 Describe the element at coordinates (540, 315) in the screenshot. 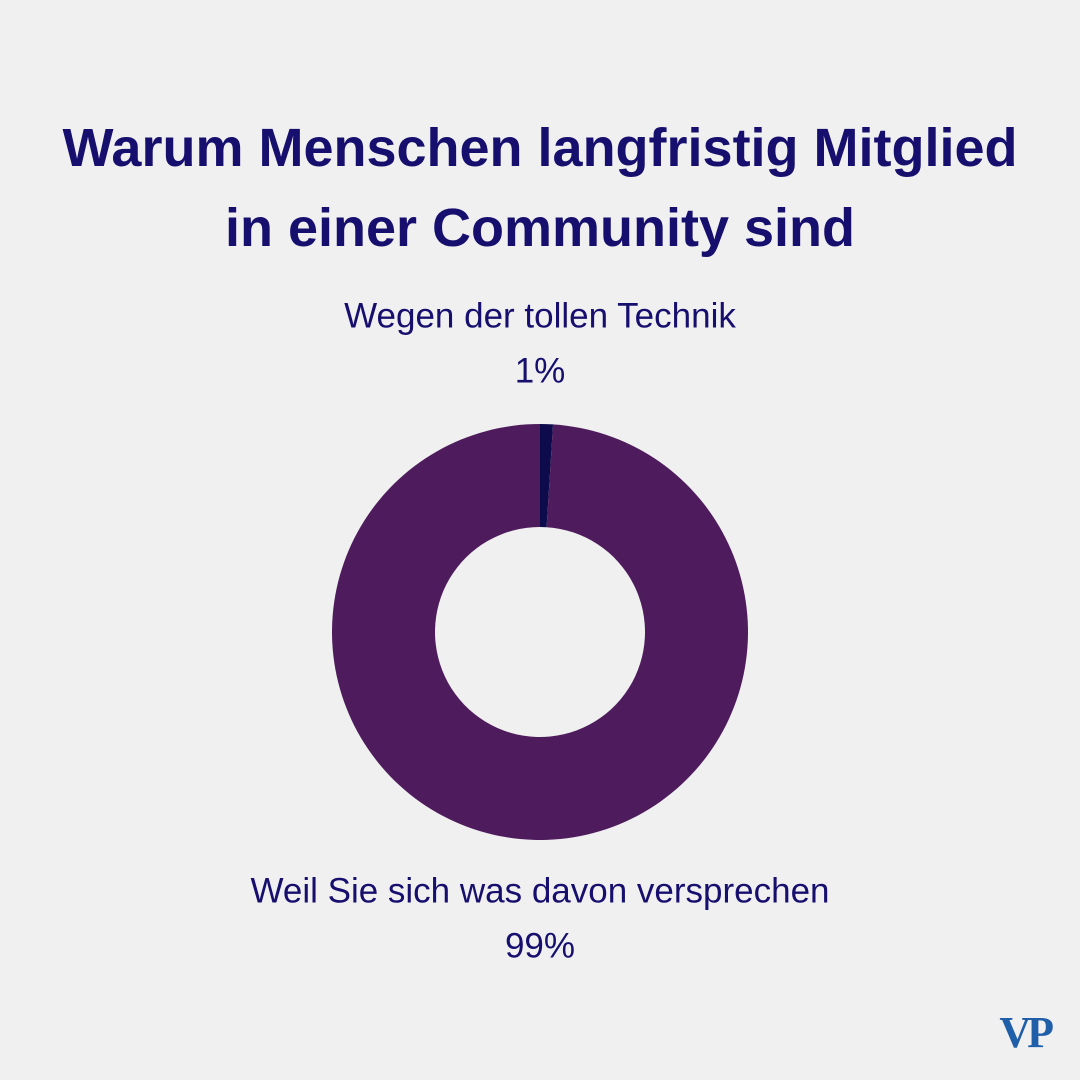

I see `slice-label: Wegen der tollen Technik` at that location.